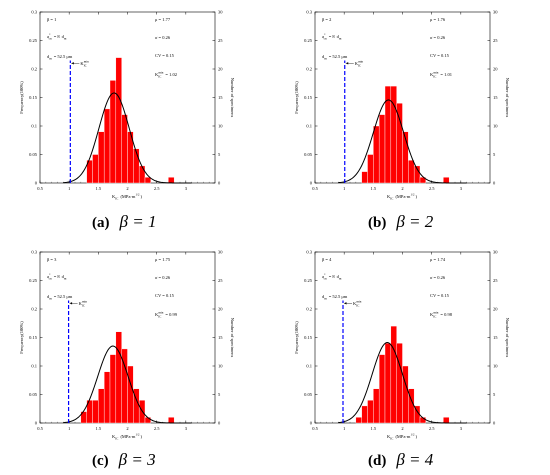 Image resolution: width=550 pixels, height=475 pixels. Describe the element at coordinates (34, 69) in the screenshot. I see `y-left-tick-label: 0.2` at that location.